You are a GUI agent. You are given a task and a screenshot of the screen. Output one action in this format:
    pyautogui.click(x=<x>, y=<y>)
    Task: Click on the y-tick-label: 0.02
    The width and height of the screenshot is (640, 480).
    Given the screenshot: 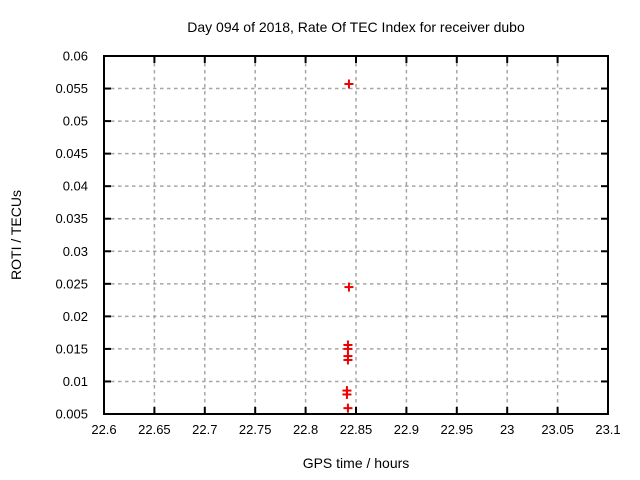 What is the action you would take?
    pyautogui.click(x=75, y=316)
    